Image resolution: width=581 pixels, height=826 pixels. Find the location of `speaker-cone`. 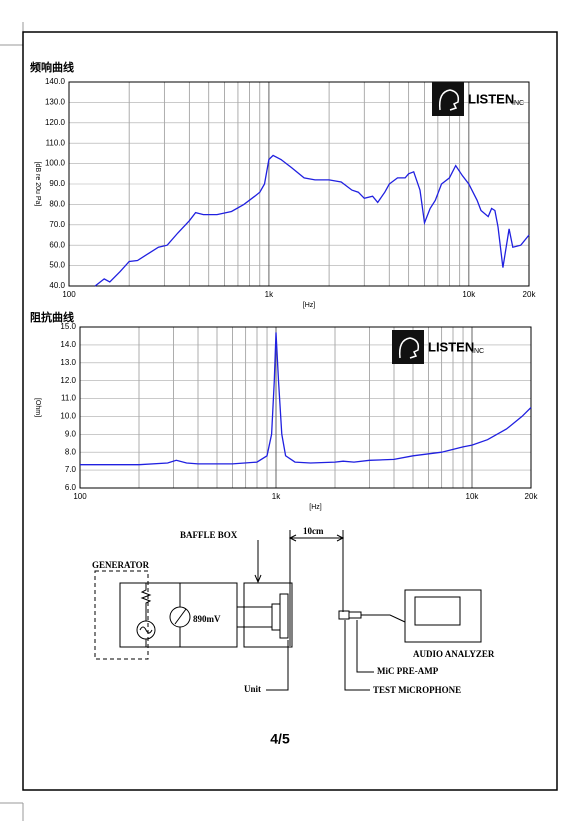

speaker-cone is located at coordinates (284, 616).